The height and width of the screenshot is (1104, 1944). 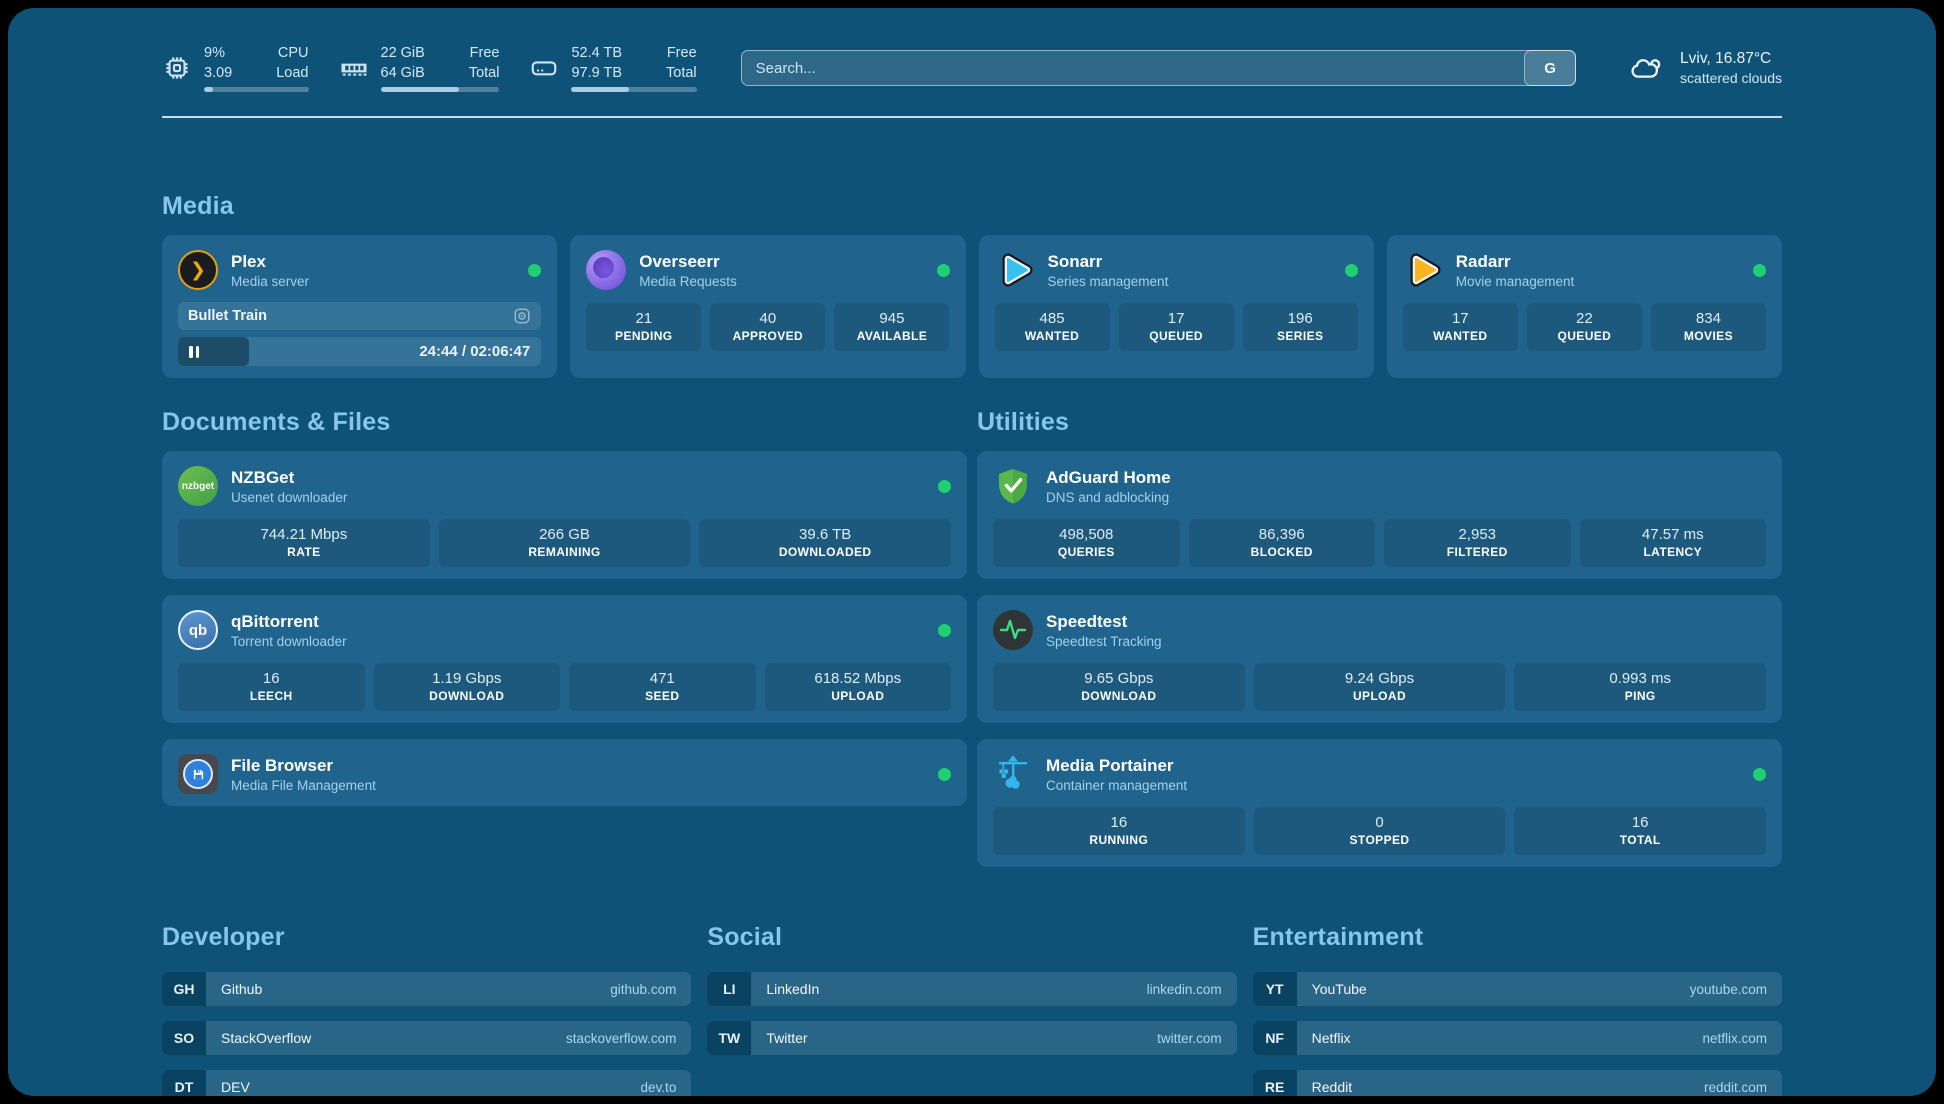 I want to click on storage-progress-bar, so click(x=634, y=89).